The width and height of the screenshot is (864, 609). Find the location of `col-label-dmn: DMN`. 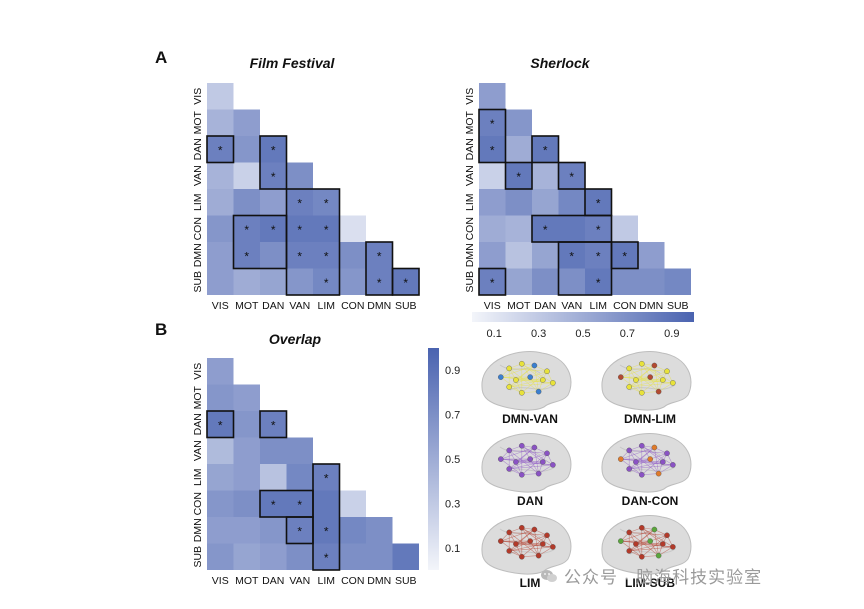

col-label-dmn: DMN is located at coordinates (379, 581).